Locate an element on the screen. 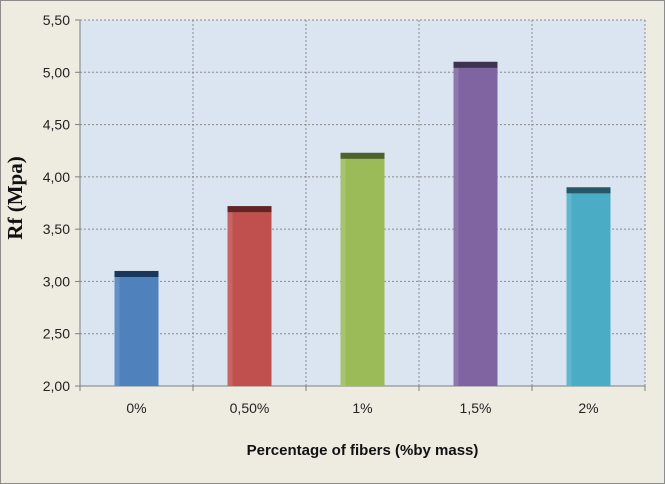 The image size is (665, 484). bar-0- is located at coordinates (136, 328).